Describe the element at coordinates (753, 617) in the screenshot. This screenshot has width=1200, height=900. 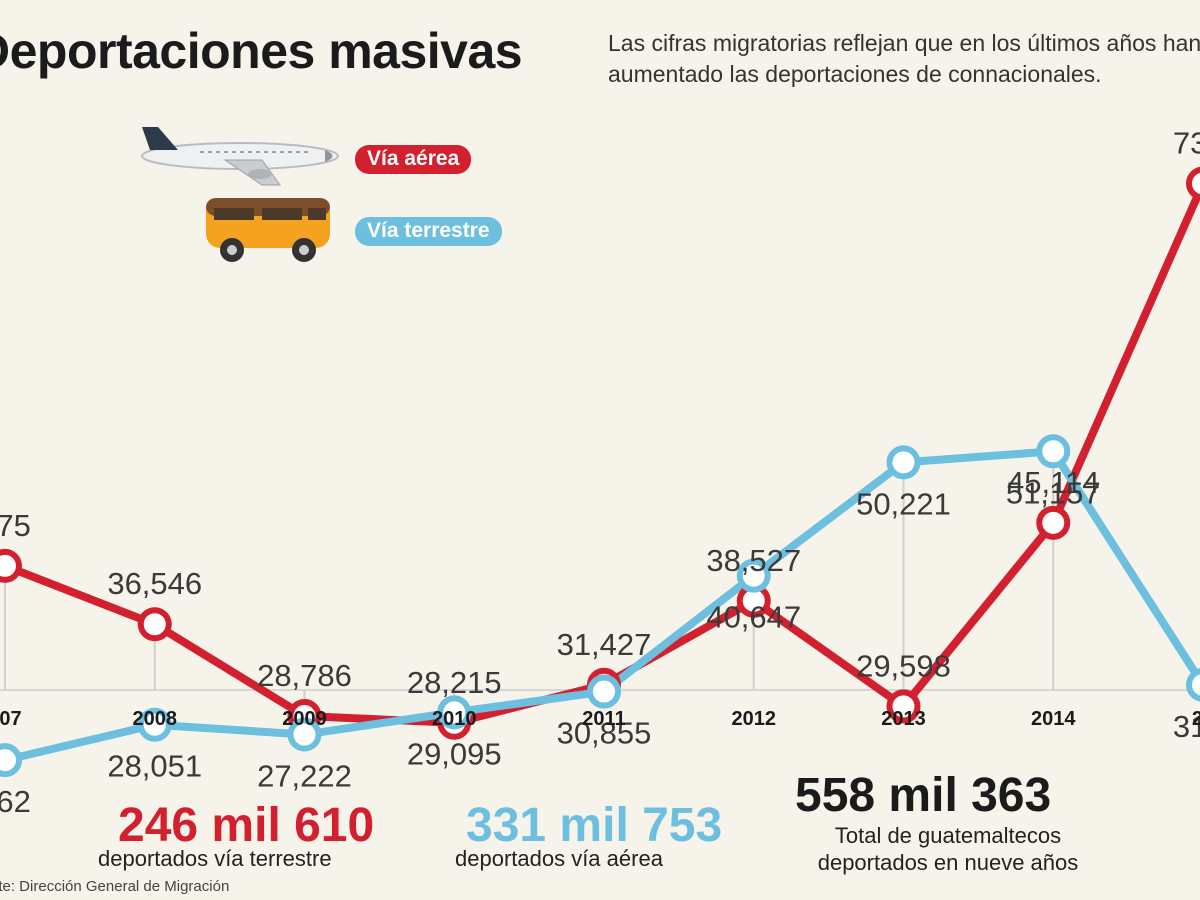
I see `label-land-2012: 40,647` at that location.